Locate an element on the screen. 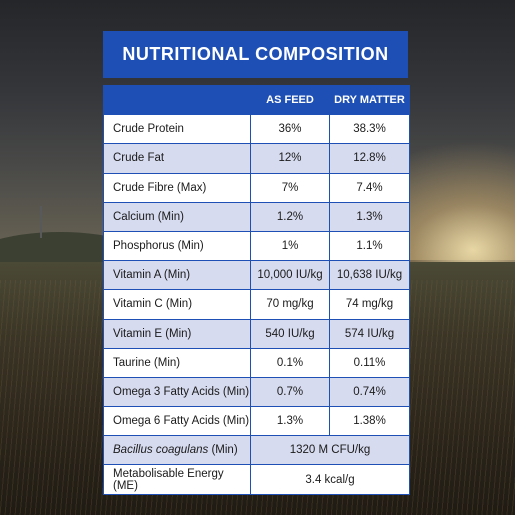 The image size is (515, 515). table-row: Crude Fat 12% 12.8% is located at coordinates (256, 158).